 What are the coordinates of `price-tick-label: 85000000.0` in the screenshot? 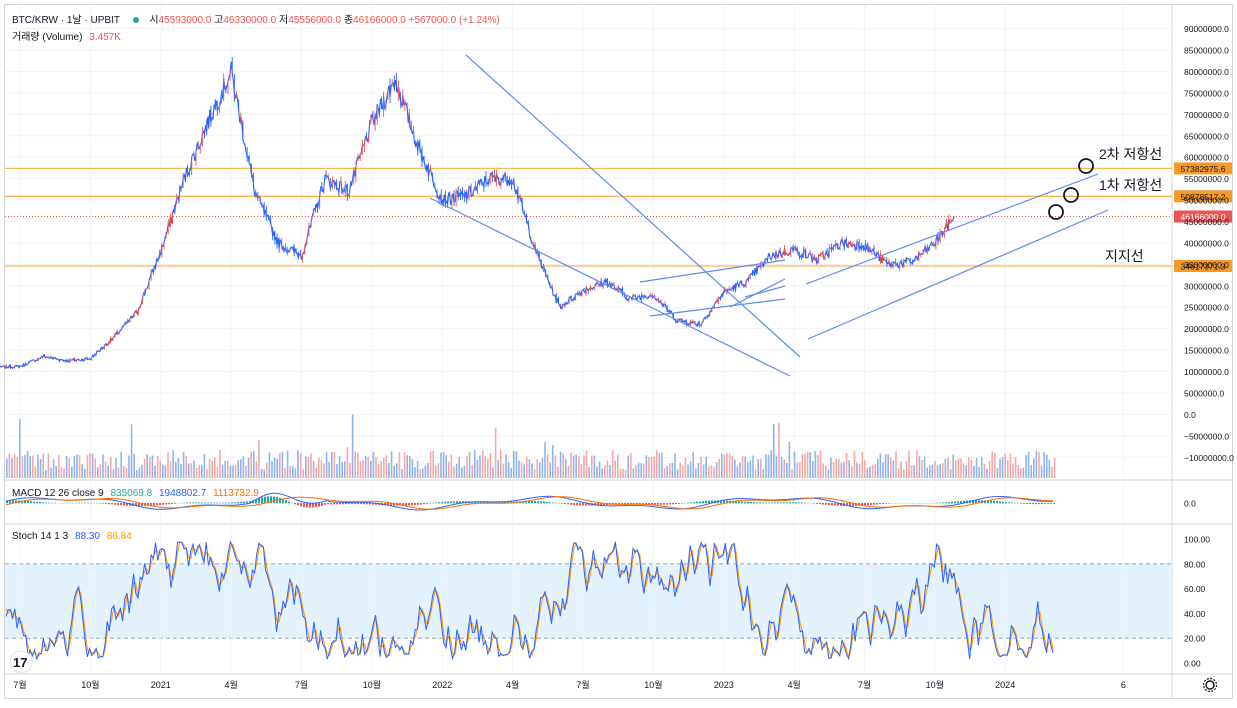 It's located at (1206, 51).